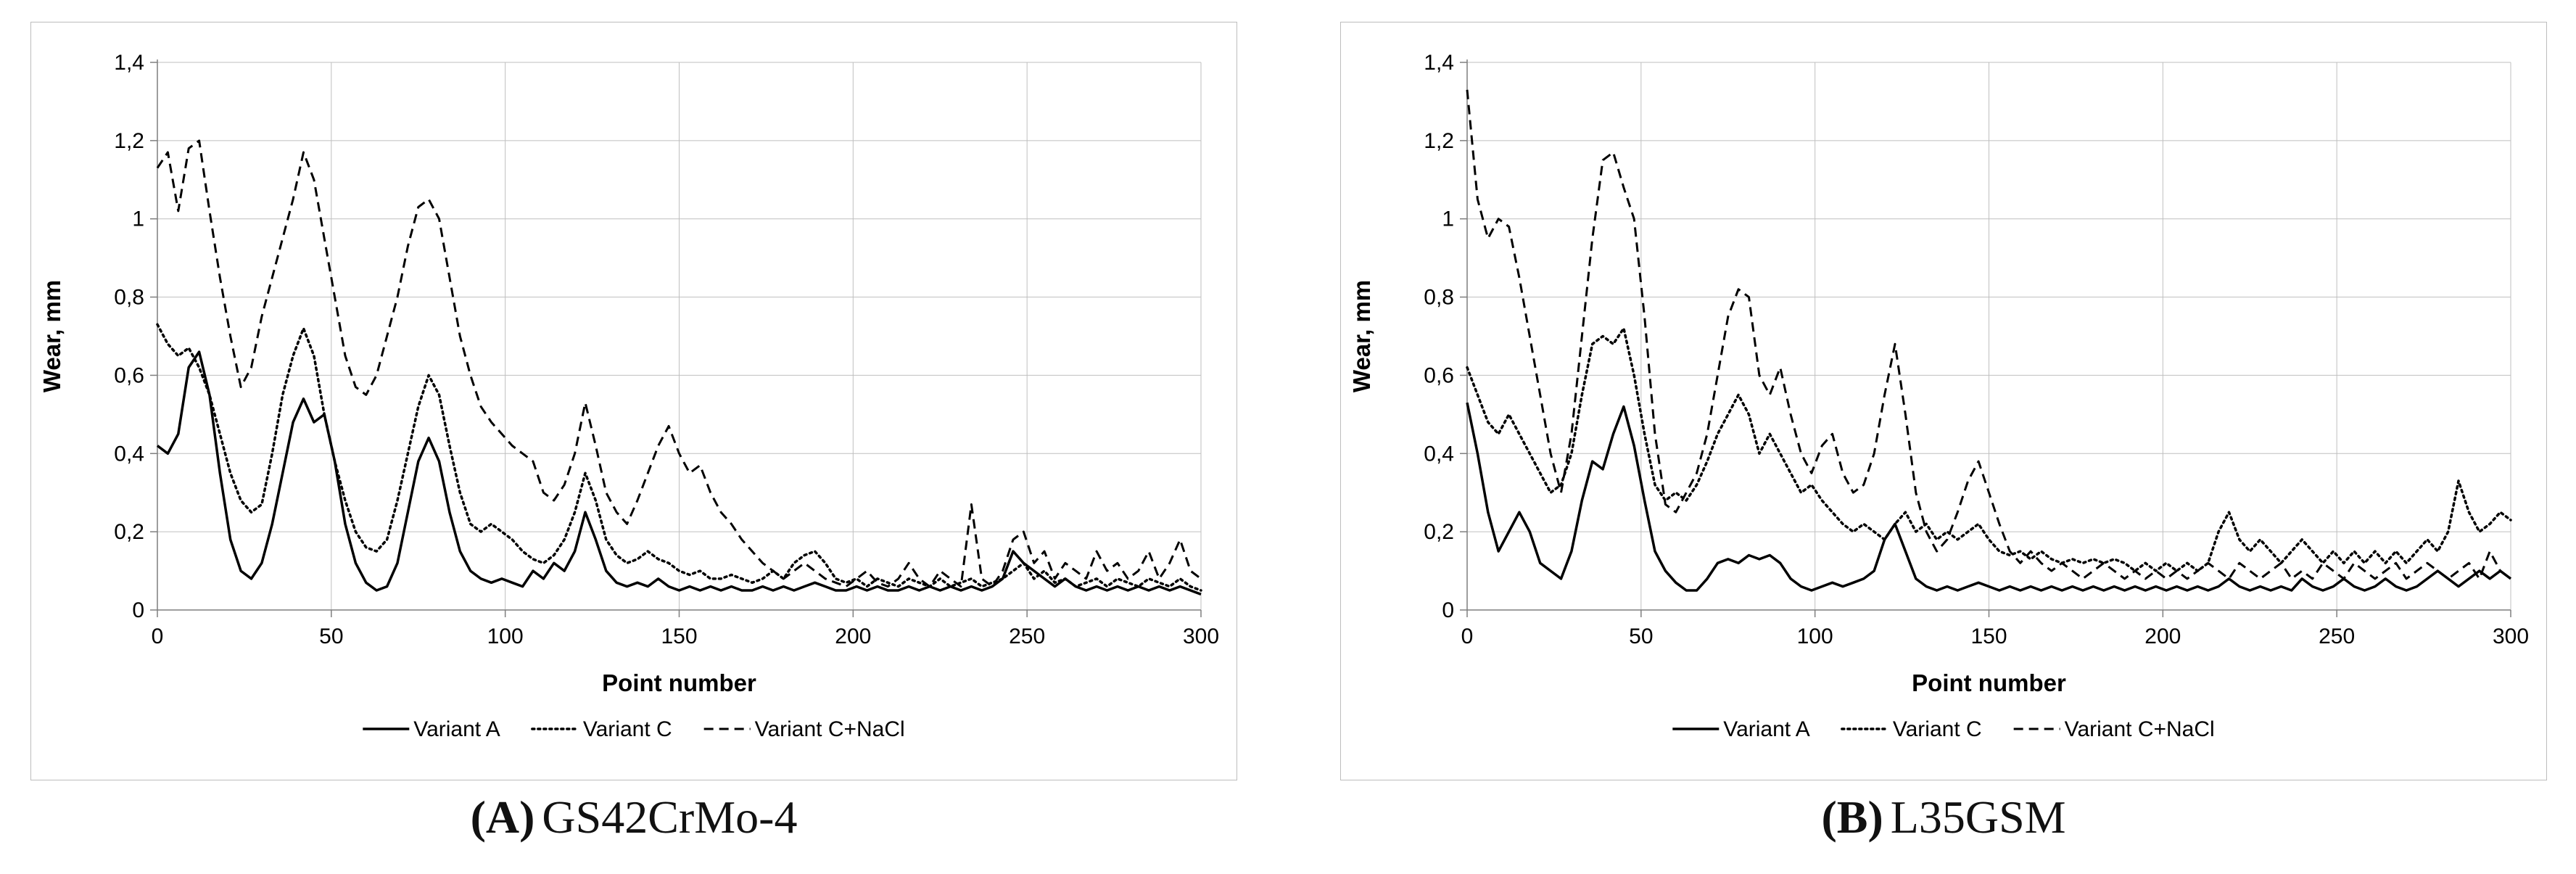  I want to click on caption-a-label: GS42CrMo-4, so click(670, 817).